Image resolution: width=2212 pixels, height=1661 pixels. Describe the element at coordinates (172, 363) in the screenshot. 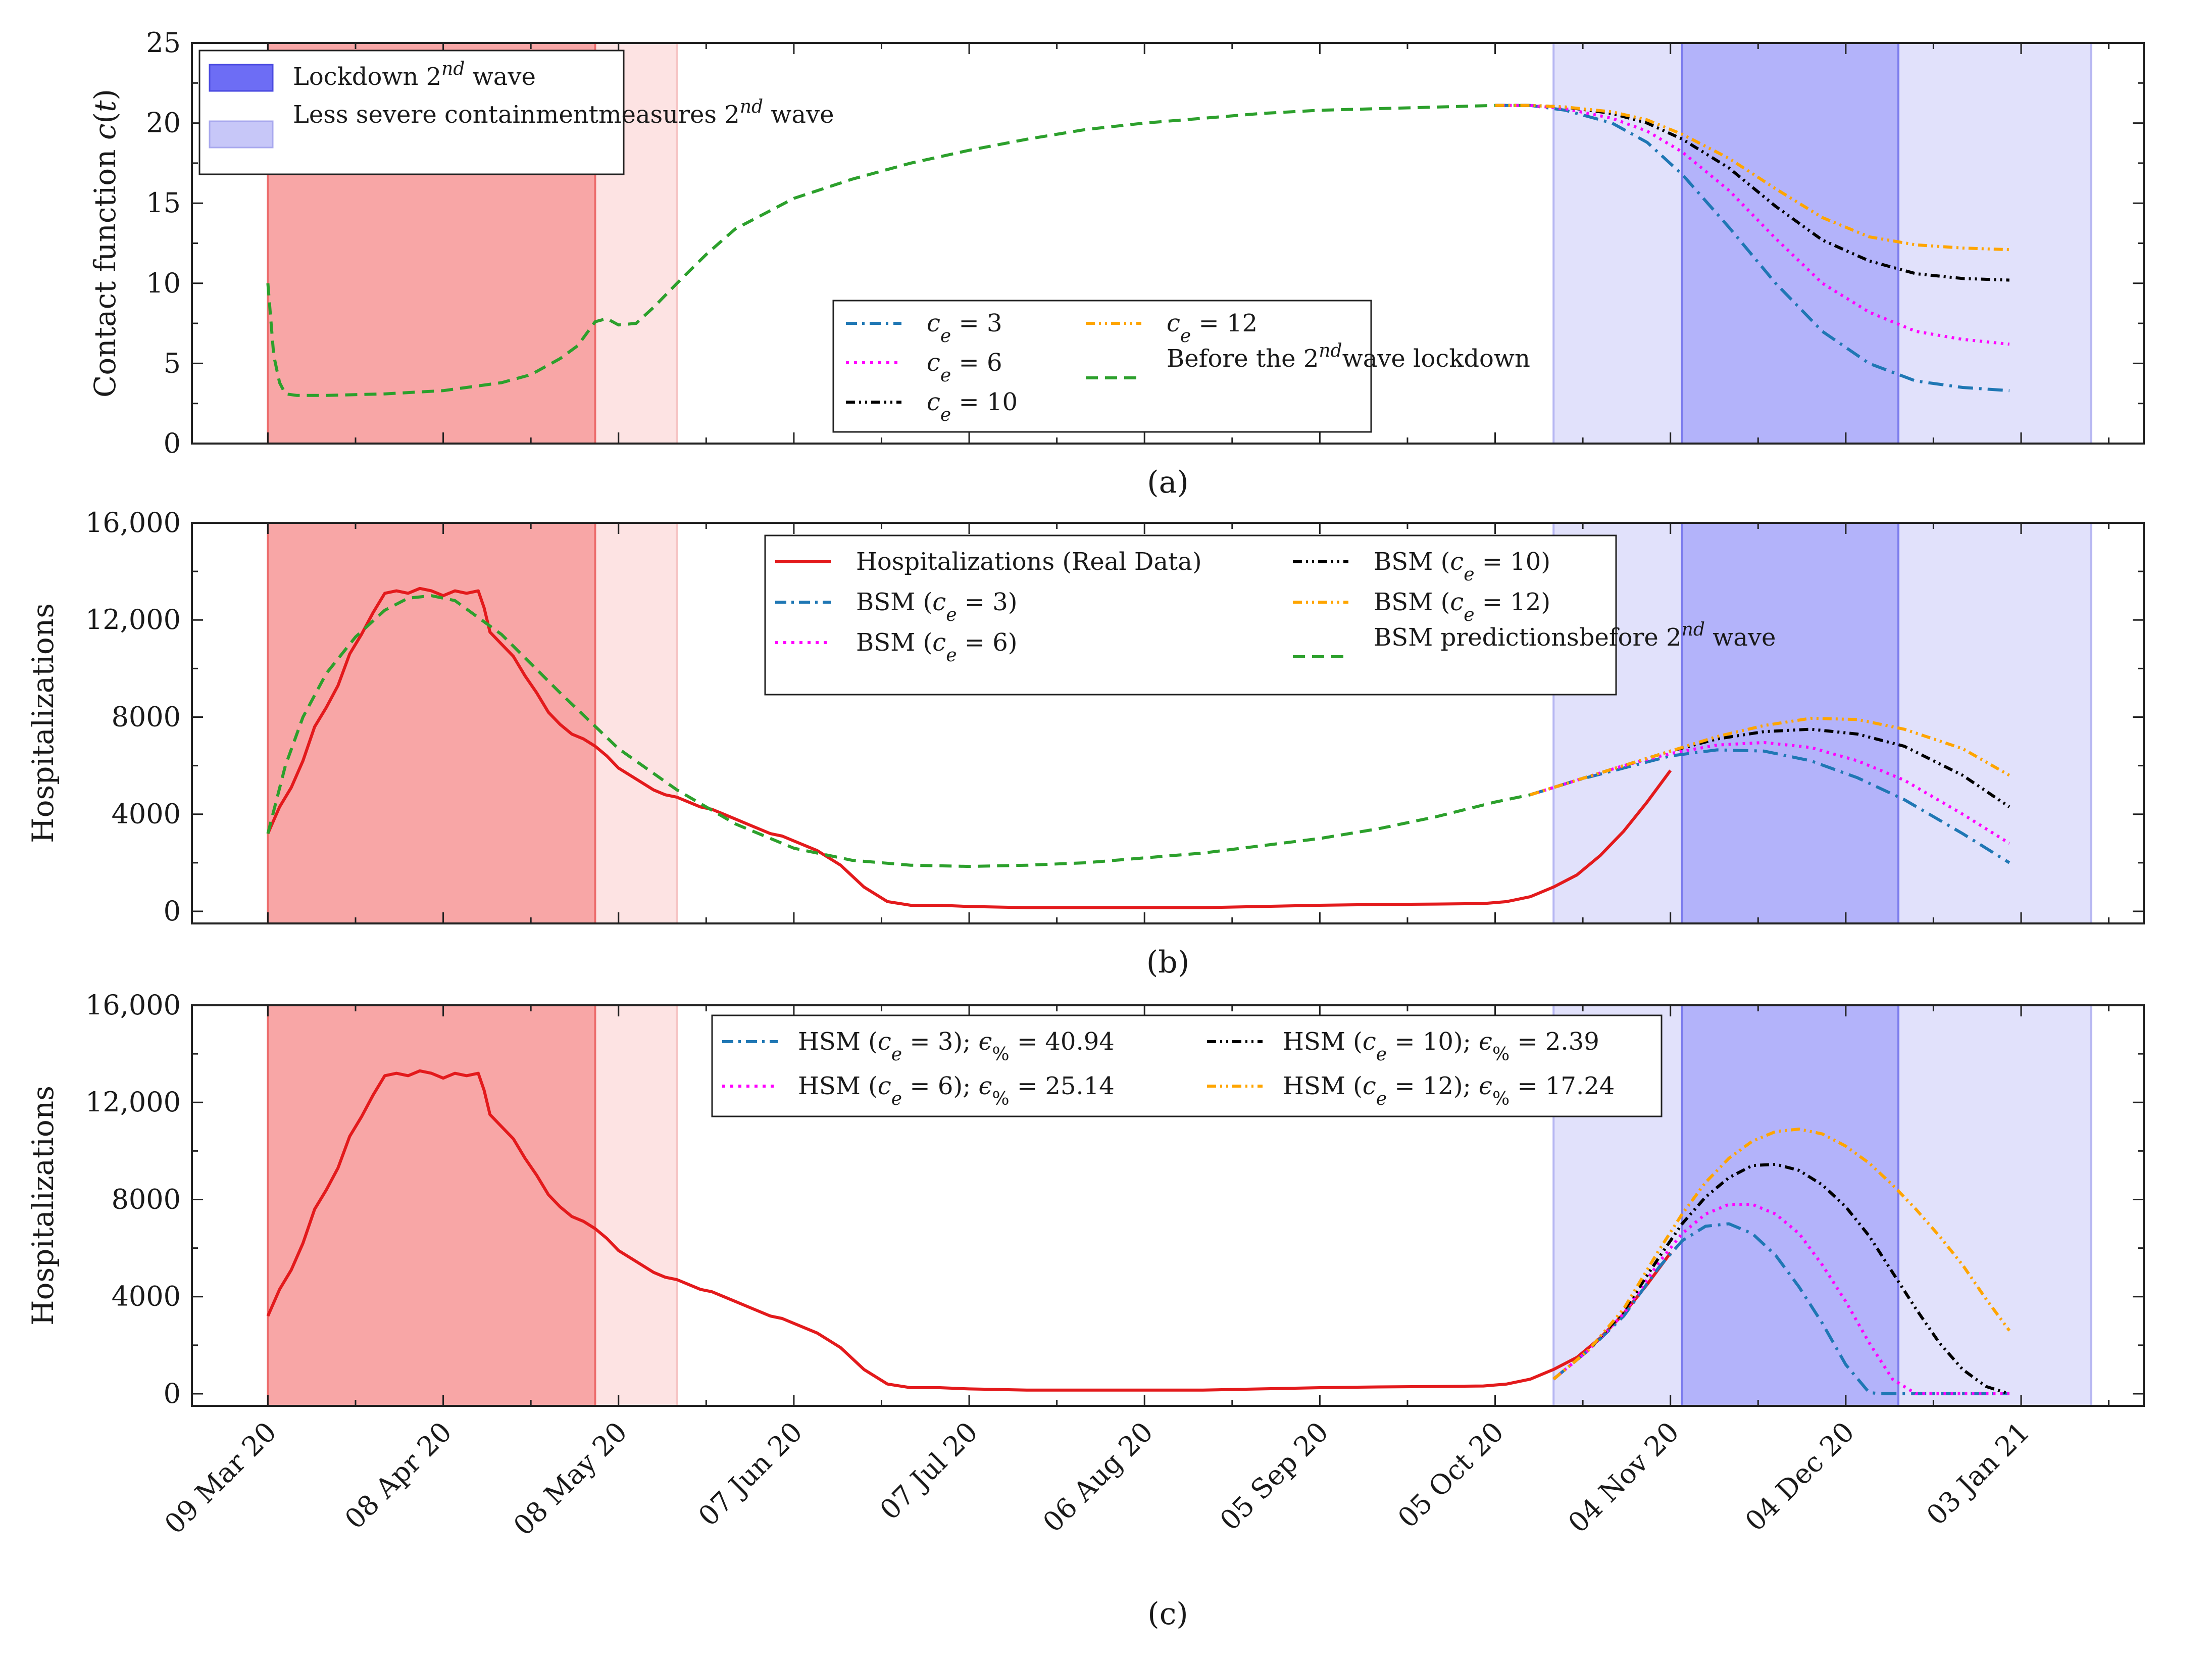

I see `y-tick-label: 5` at that location.